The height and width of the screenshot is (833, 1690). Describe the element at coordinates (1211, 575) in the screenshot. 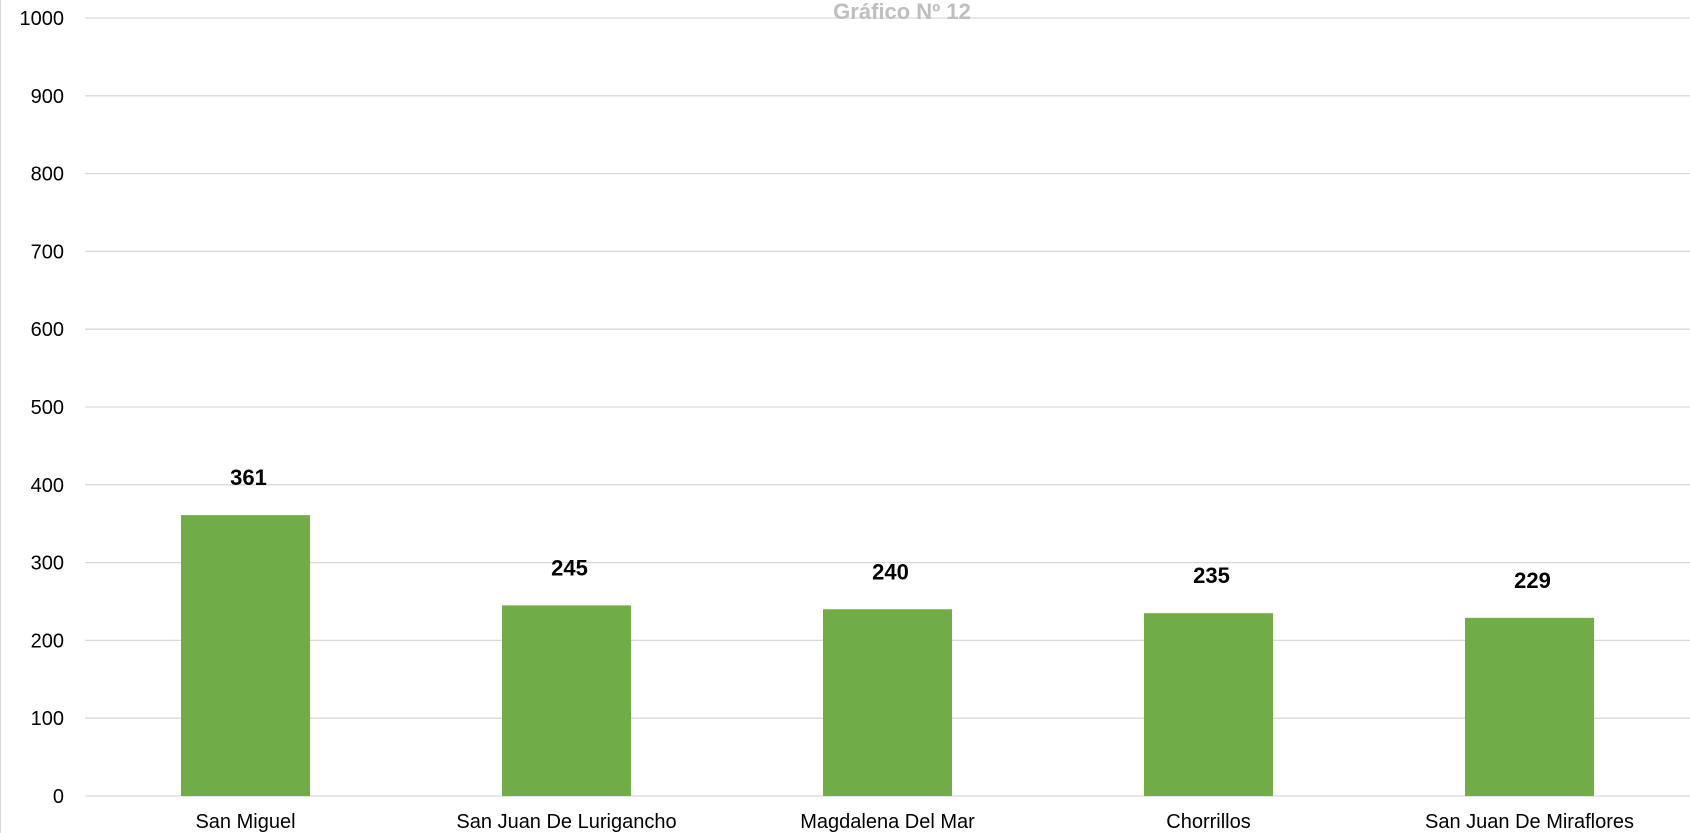

I see `bar-value-label: 235` at that location.